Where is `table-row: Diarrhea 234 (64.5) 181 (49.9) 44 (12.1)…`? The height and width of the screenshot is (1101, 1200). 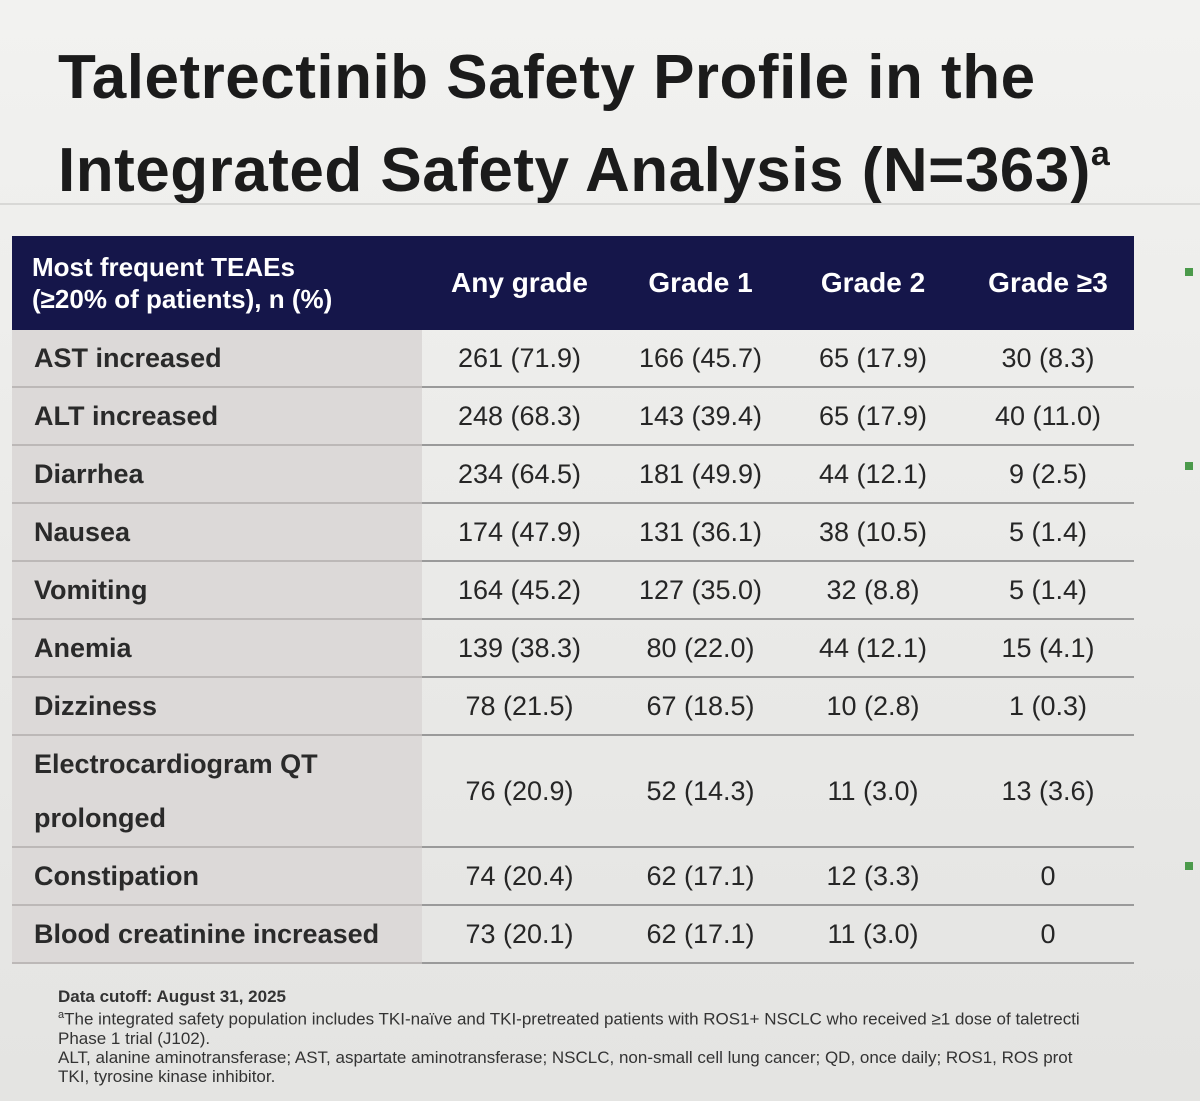
table-row: Diarrhea 234 (64.5) 181 (49.9) 44 (12.1)… is located at coordinates (573, 474).